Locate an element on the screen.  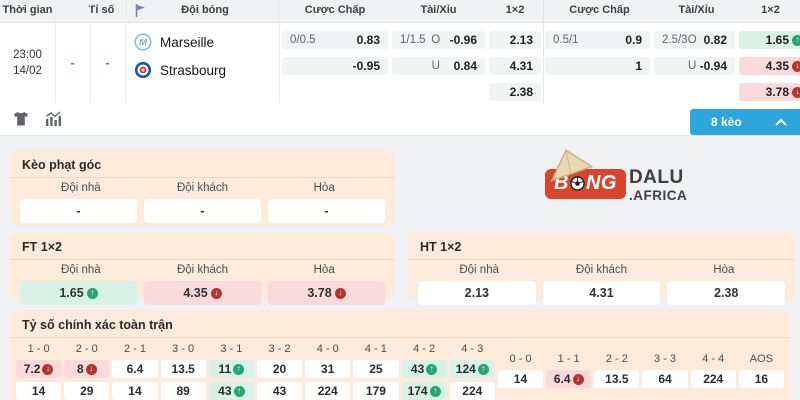
score-column: 3 - 1 11 ↑ 43 ↑ is located at coordinates (231, 370).